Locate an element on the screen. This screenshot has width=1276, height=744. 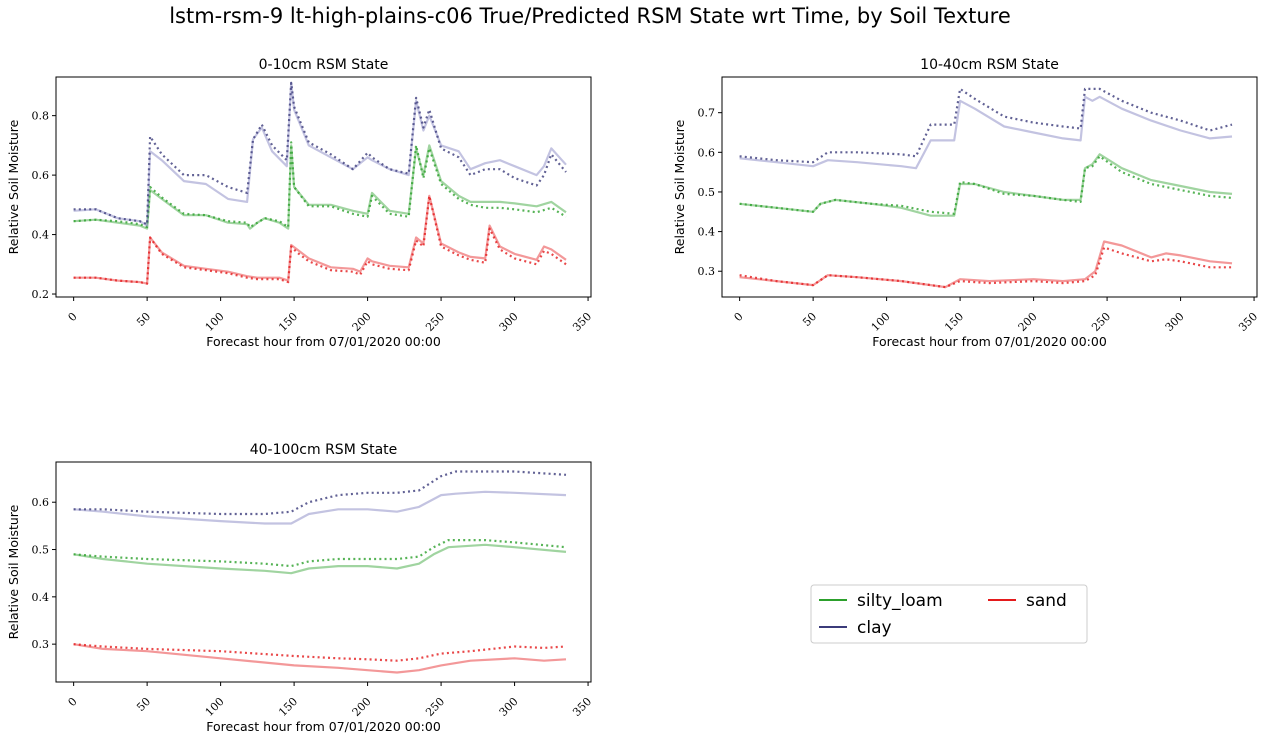
legend-frame is located at coordinates (949, 614).